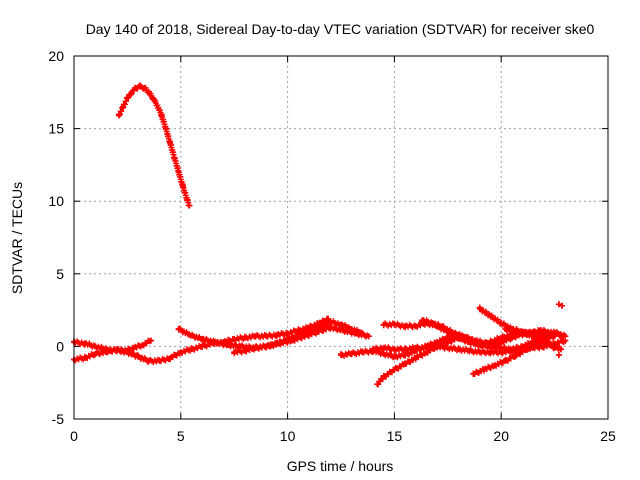 This screenshot has width=640, height=480. I want to click on x-tick-label: 5, so click(181, 436).